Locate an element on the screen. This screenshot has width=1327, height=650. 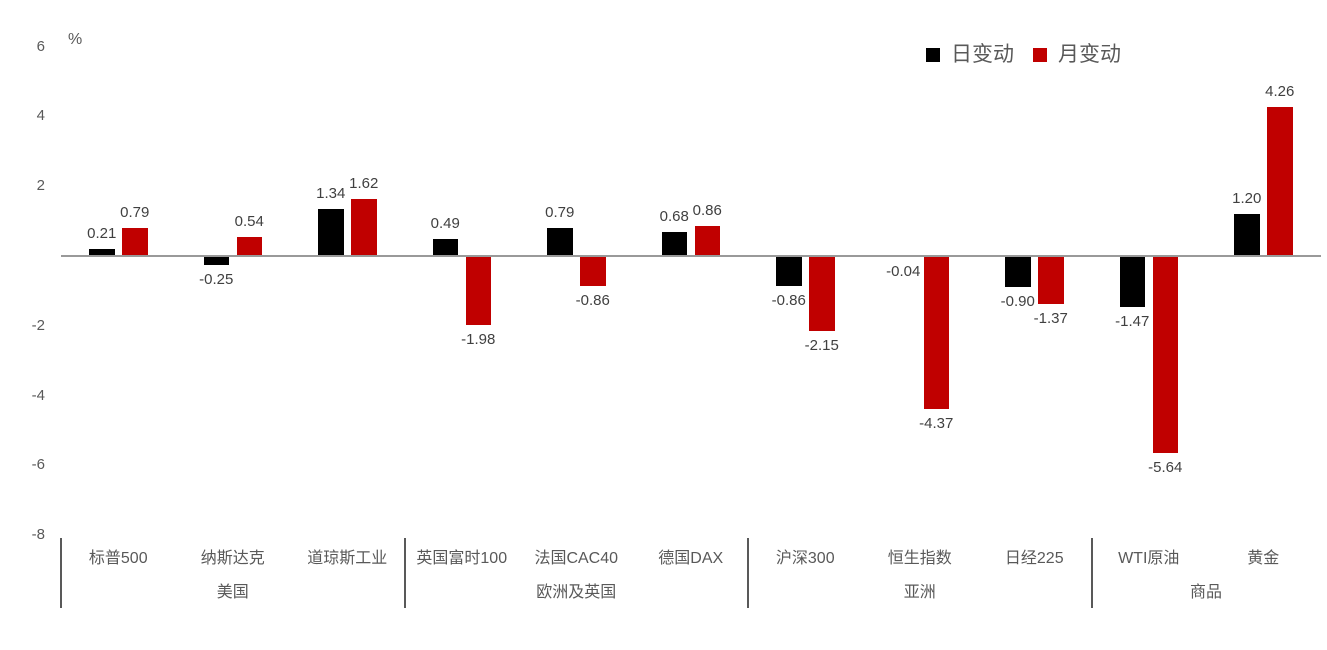
month-change-legend-label: 月变动 is located at coordinates (1089, 54).